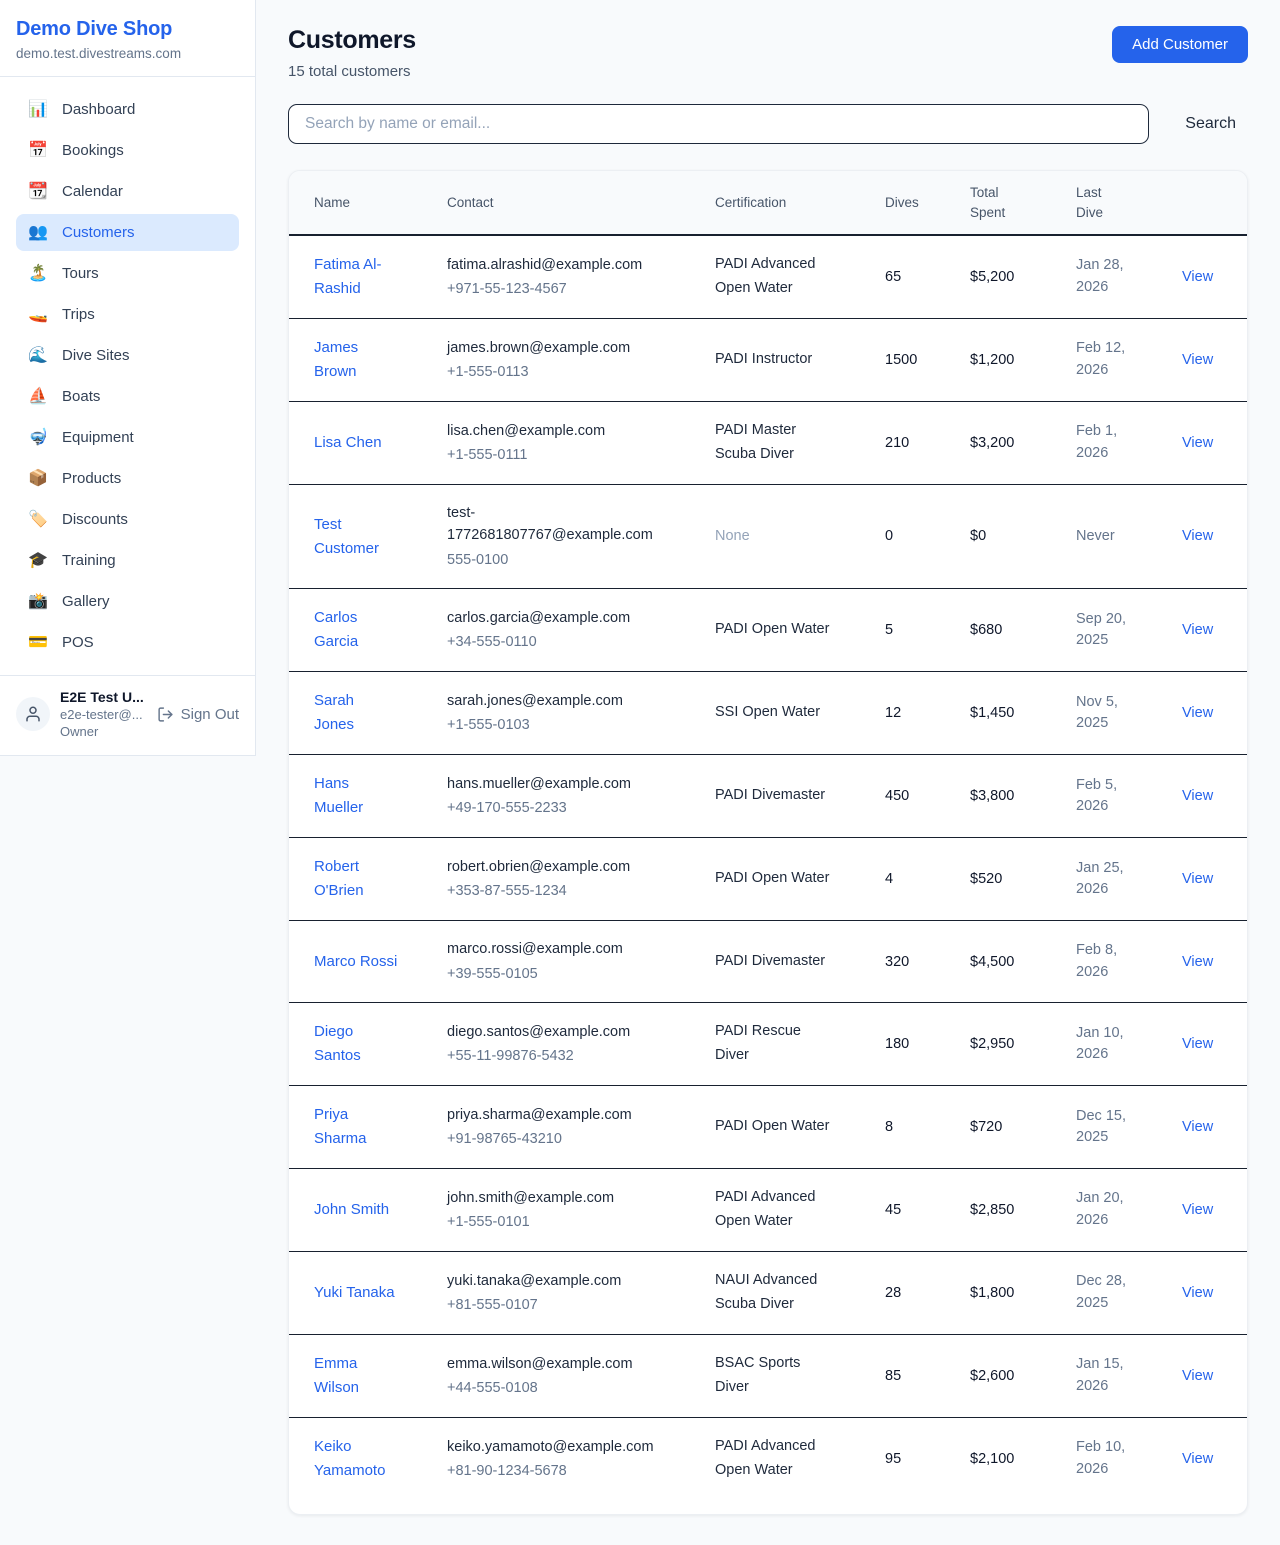 The height and width of the screenshot is (1545, 1280). Describe the element at coordinates (897, 796) in the screenshot. I see `customer-dives: 450` at that location.